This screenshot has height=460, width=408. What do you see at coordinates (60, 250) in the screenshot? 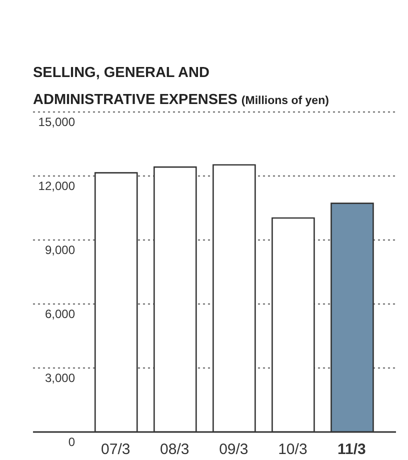
I see `y-tick-label: 9,000` at bounding box center [60, 250].